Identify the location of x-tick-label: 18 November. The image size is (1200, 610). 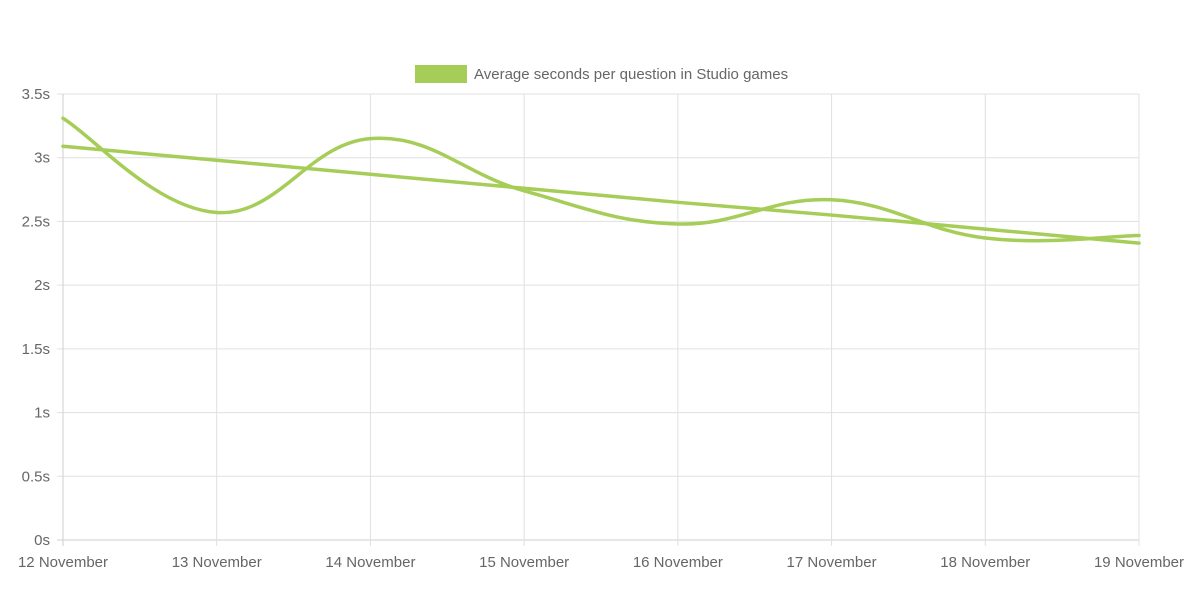
(985, 562).